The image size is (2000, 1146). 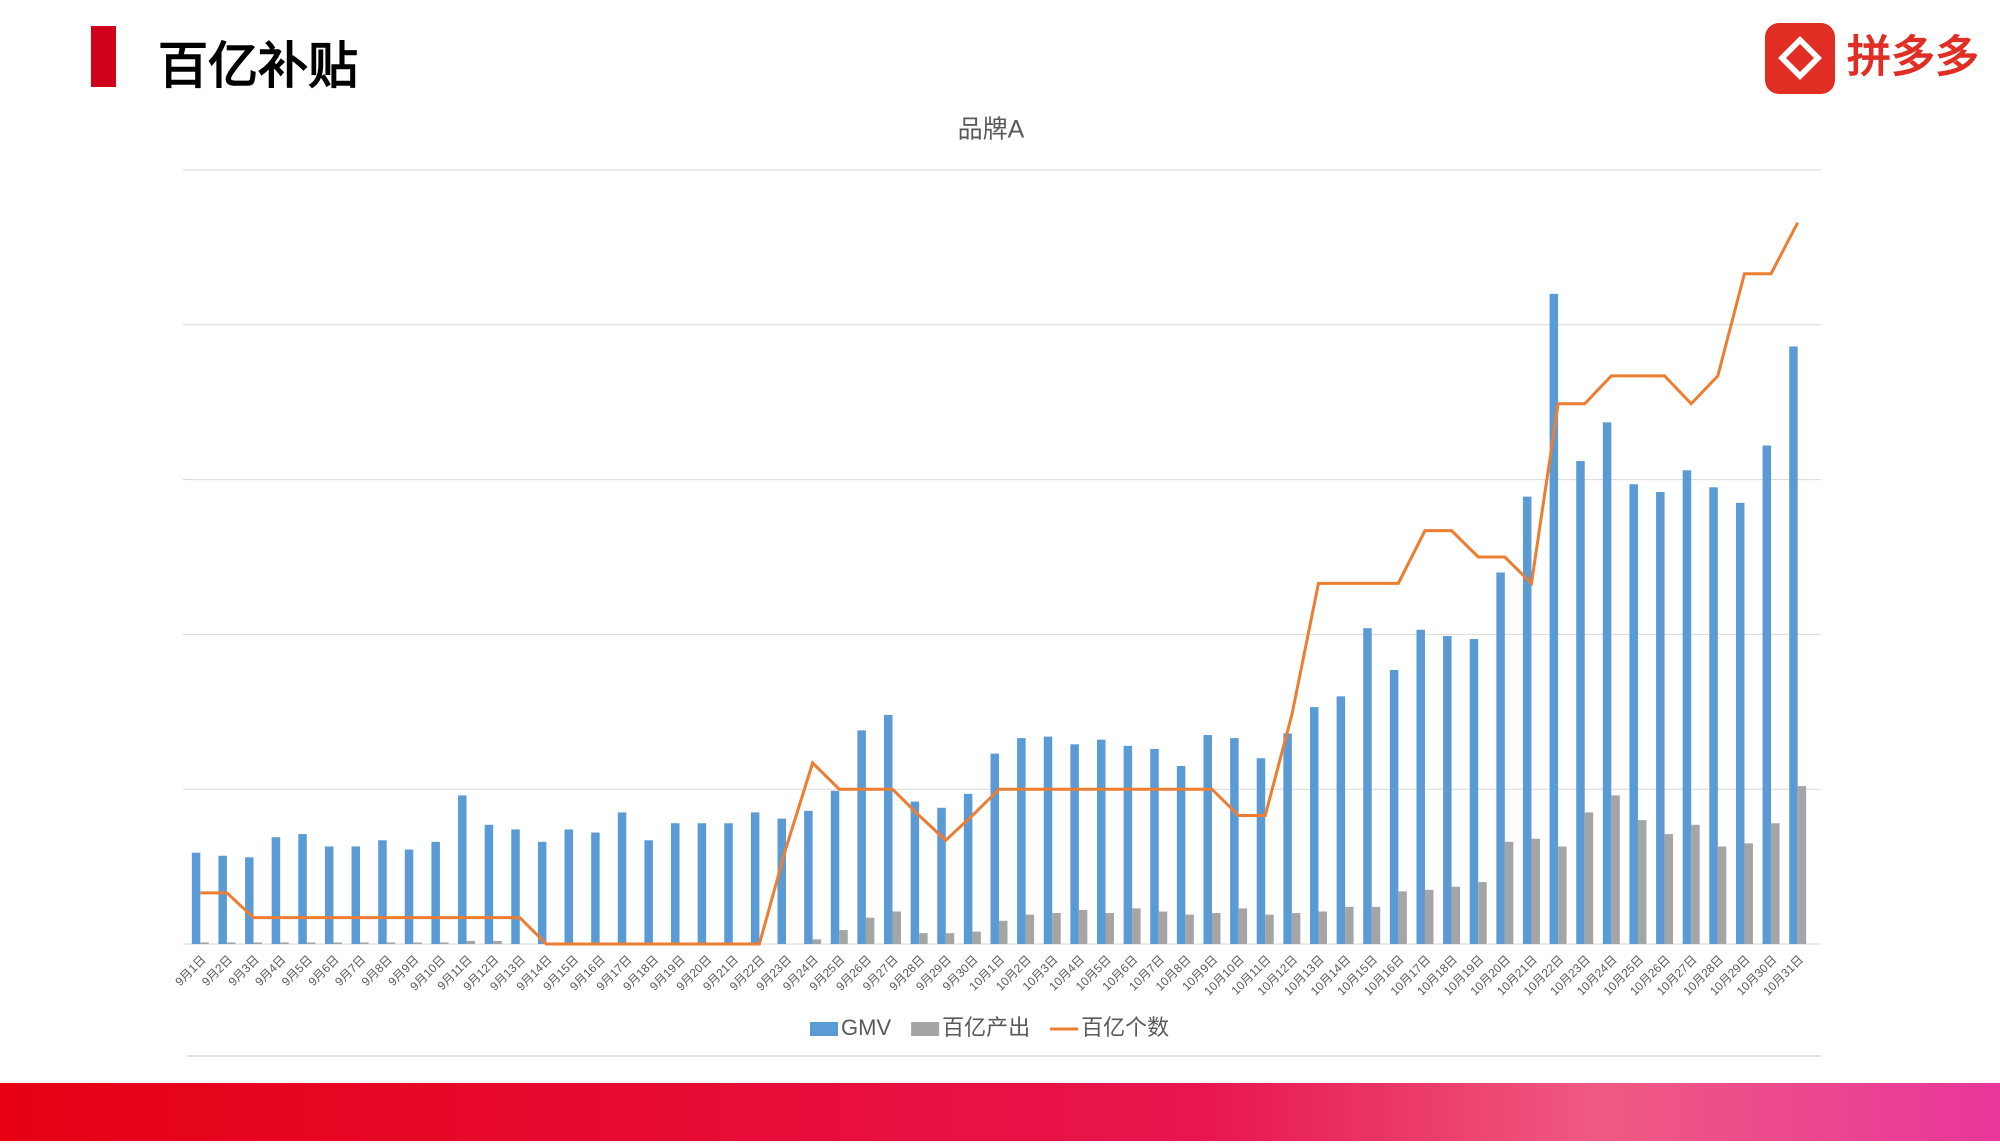 What do you see at coordinates (1125, 1027) in the screenshot?
I see `legend-label: 百亿个数` at bounding box center [1125, 1027].